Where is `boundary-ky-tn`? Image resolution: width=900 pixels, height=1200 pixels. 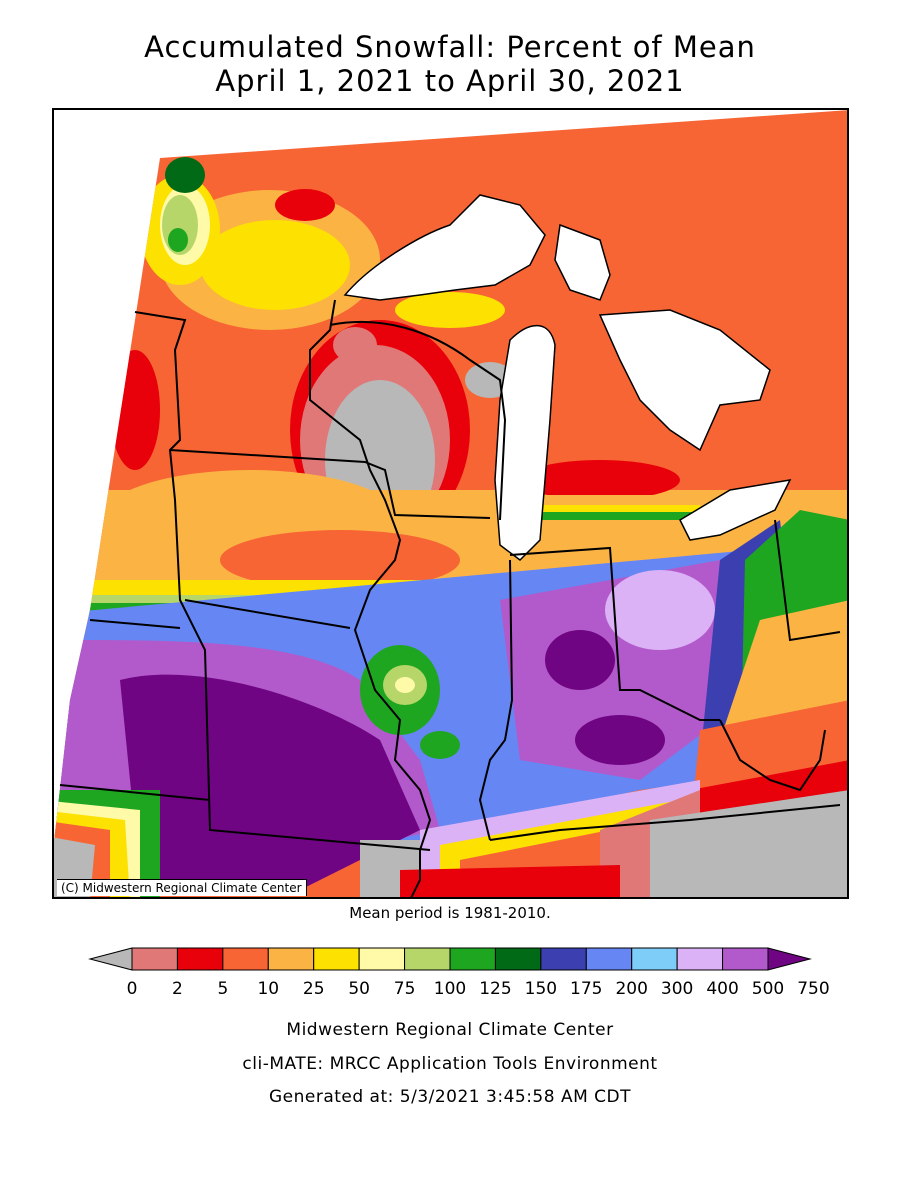 boundary-ky-tn is located at coordinates (665, 822).